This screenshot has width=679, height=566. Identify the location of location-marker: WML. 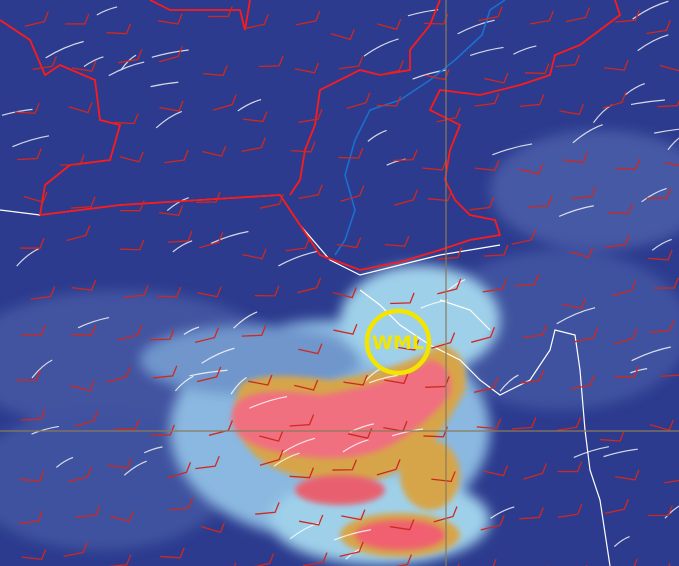
(398, 342).